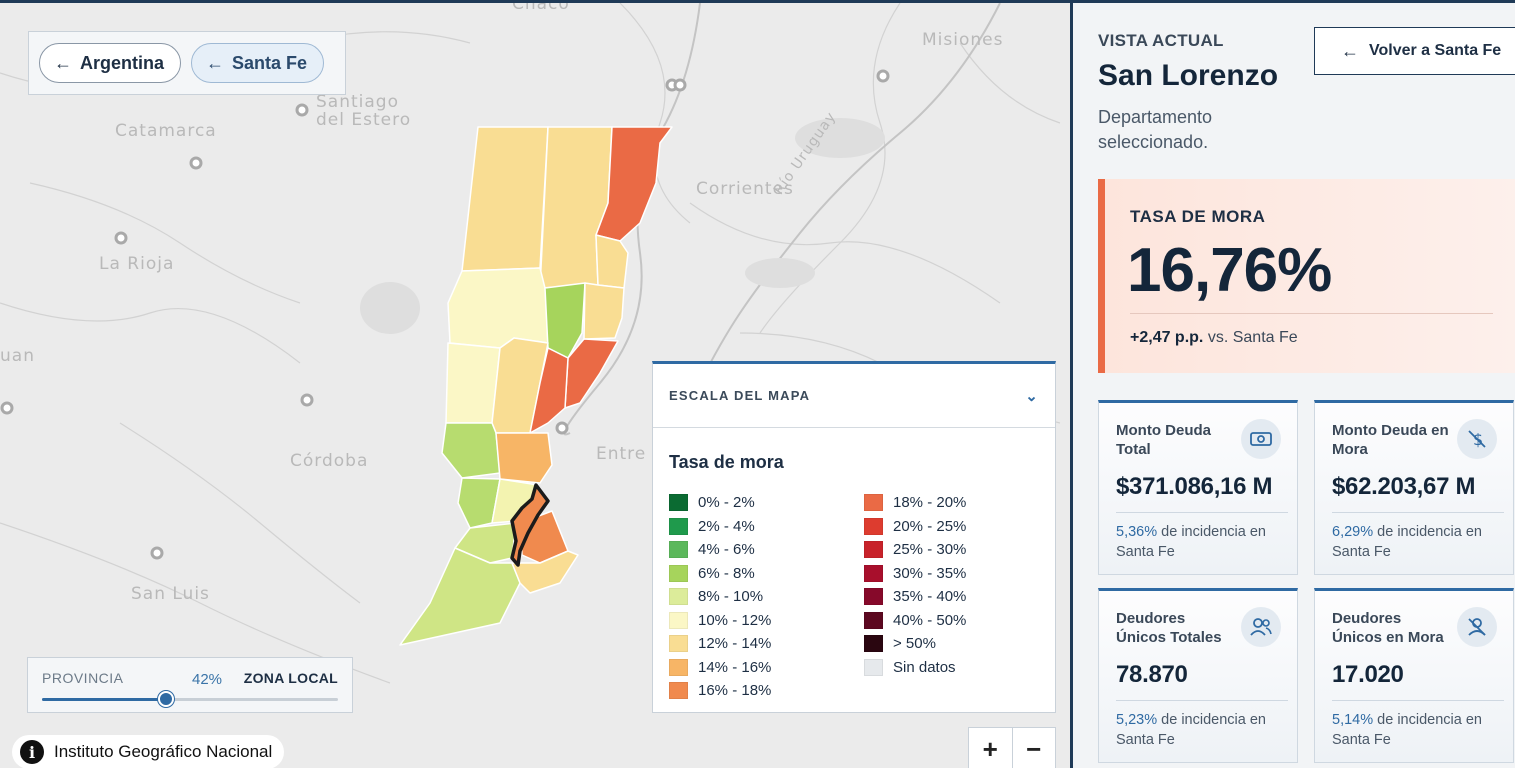 Image resolution: width=1515 pixels, height=768 pixels. Describe the element at coordinates (1163, 440) in the screenshot. I see `card-label: Monto Deuda Total` at that location.